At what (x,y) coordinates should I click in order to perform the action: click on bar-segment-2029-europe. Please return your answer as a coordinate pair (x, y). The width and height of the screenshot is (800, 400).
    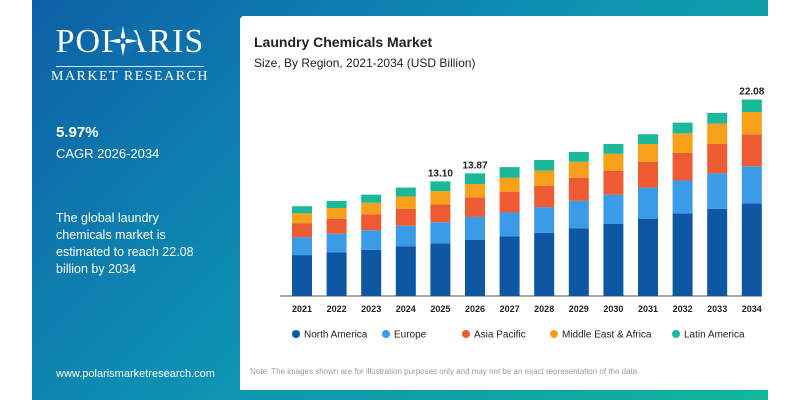
    Looking at the image, I should click on (578, 214).